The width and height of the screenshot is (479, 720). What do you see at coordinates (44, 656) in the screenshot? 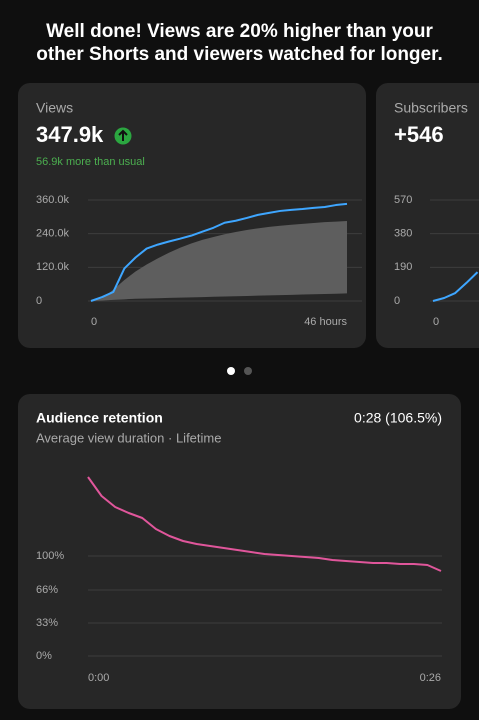
I see `y-tick-label: 0%` at bounding box center [44, 656].